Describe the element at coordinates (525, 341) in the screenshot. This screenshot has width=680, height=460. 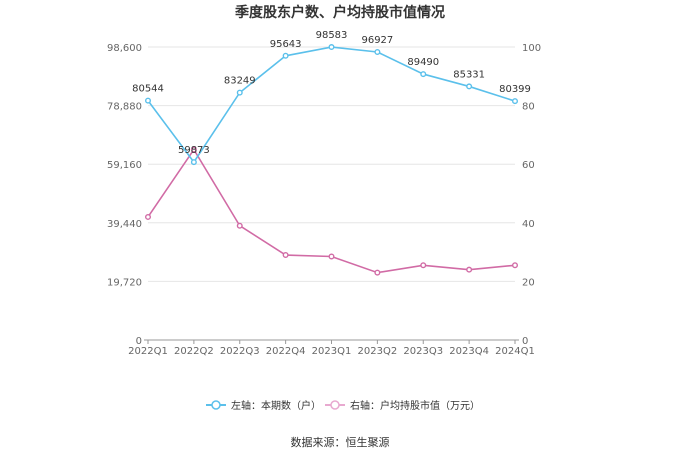
I see `right-axis-tick-label: 0` at that location.